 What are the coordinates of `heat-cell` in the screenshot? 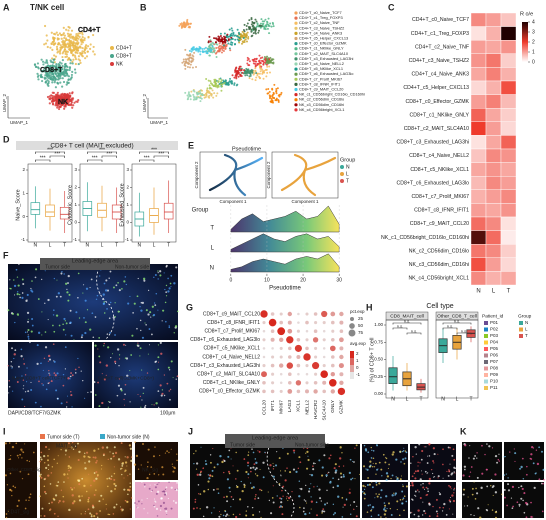 It's located at (478, 87).